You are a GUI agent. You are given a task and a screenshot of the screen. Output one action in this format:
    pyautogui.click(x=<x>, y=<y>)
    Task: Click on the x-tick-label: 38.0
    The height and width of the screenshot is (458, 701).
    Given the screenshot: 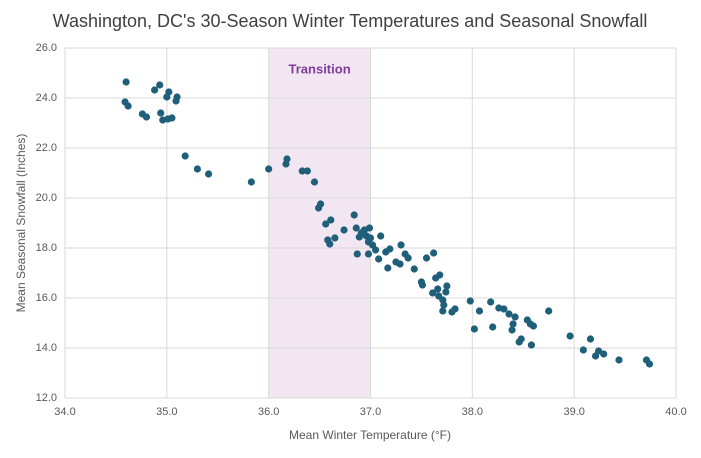 What is the action you would take?
    pyautogui.click(x=472, y=412)
    